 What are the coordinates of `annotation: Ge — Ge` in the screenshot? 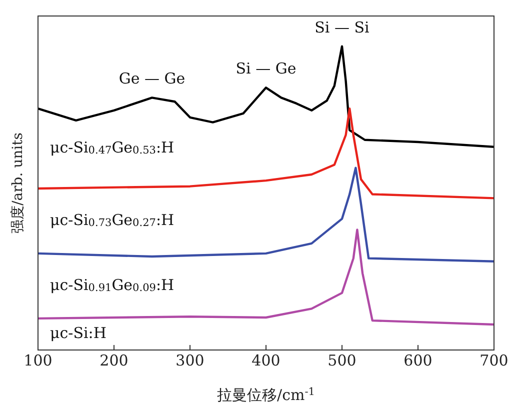 It's located at (152, 79).